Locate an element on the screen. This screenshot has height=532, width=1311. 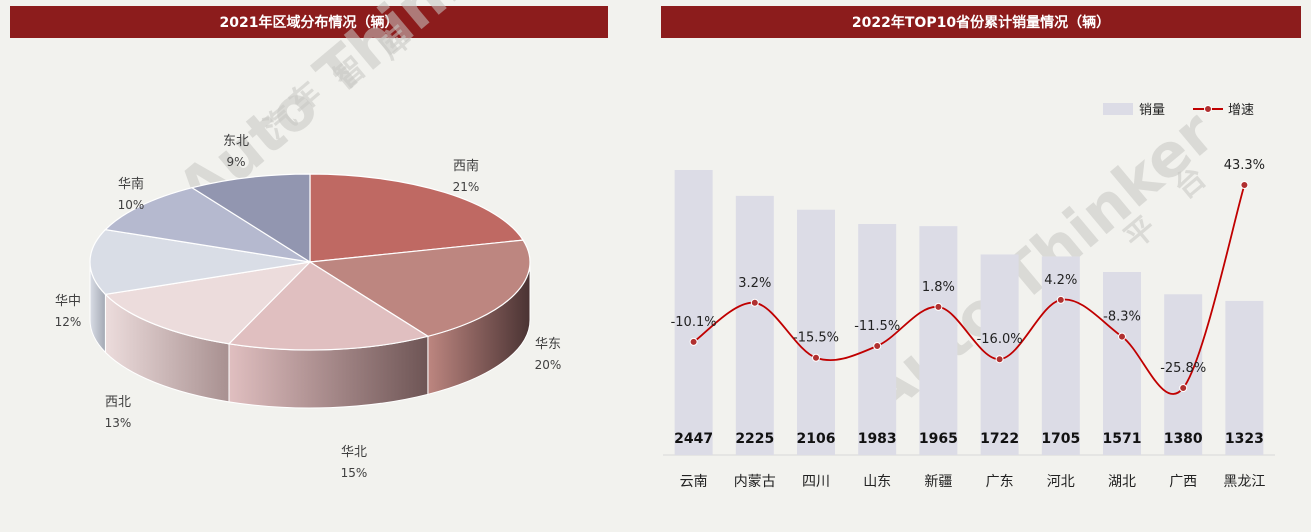
category-label: 内蒙古 is located at coordinates (755, 482).